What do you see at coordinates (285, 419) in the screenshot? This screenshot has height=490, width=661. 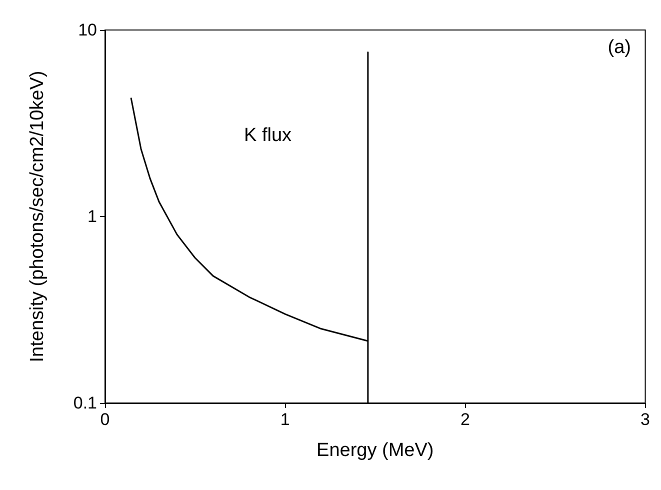 I see `x-tick-label: 1` at bounding box center [285, 419].